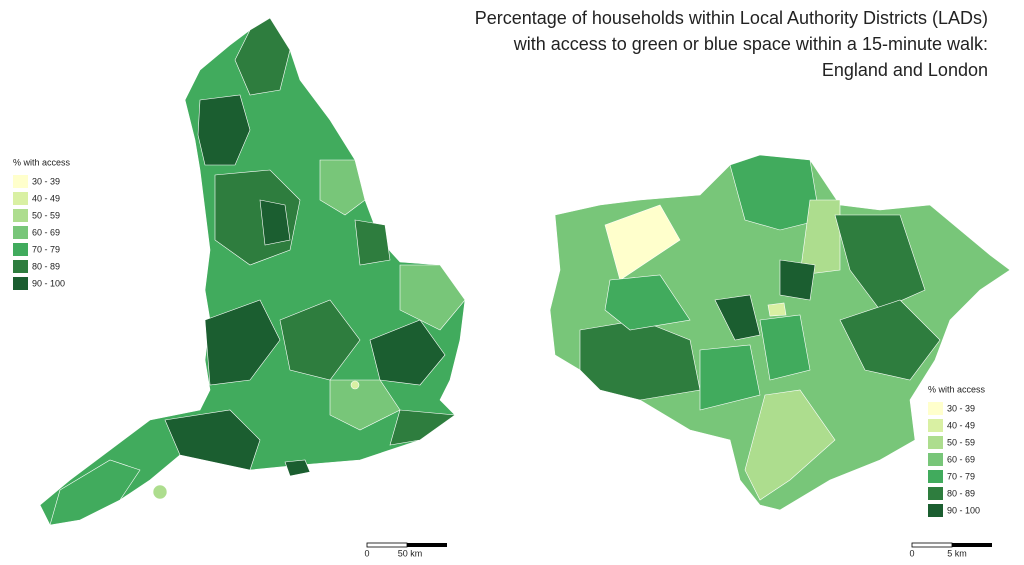 The width and height of the screenshot is (1024, 565). Describe the element at coordinates (410, 553) in the screenshot. I see `scale-label: 50 km` at that location.